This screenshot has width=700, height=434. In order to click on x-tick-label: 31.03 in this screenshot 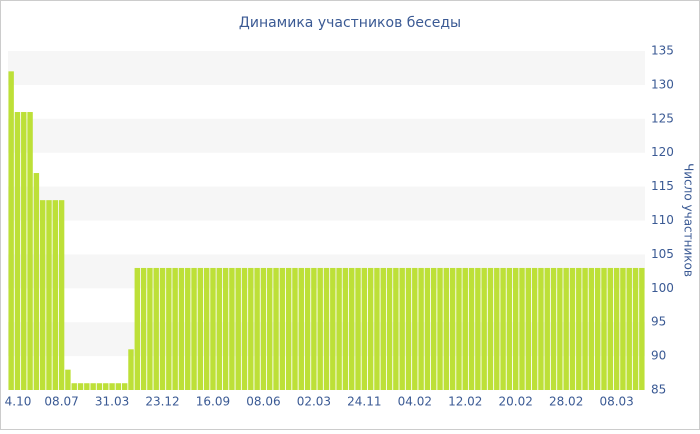, I will do `click(112, 402)`.